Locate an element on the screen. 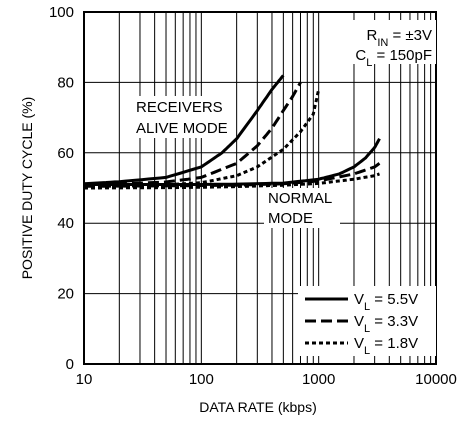  series-normal-dotted is located at coordinates (232, 181).